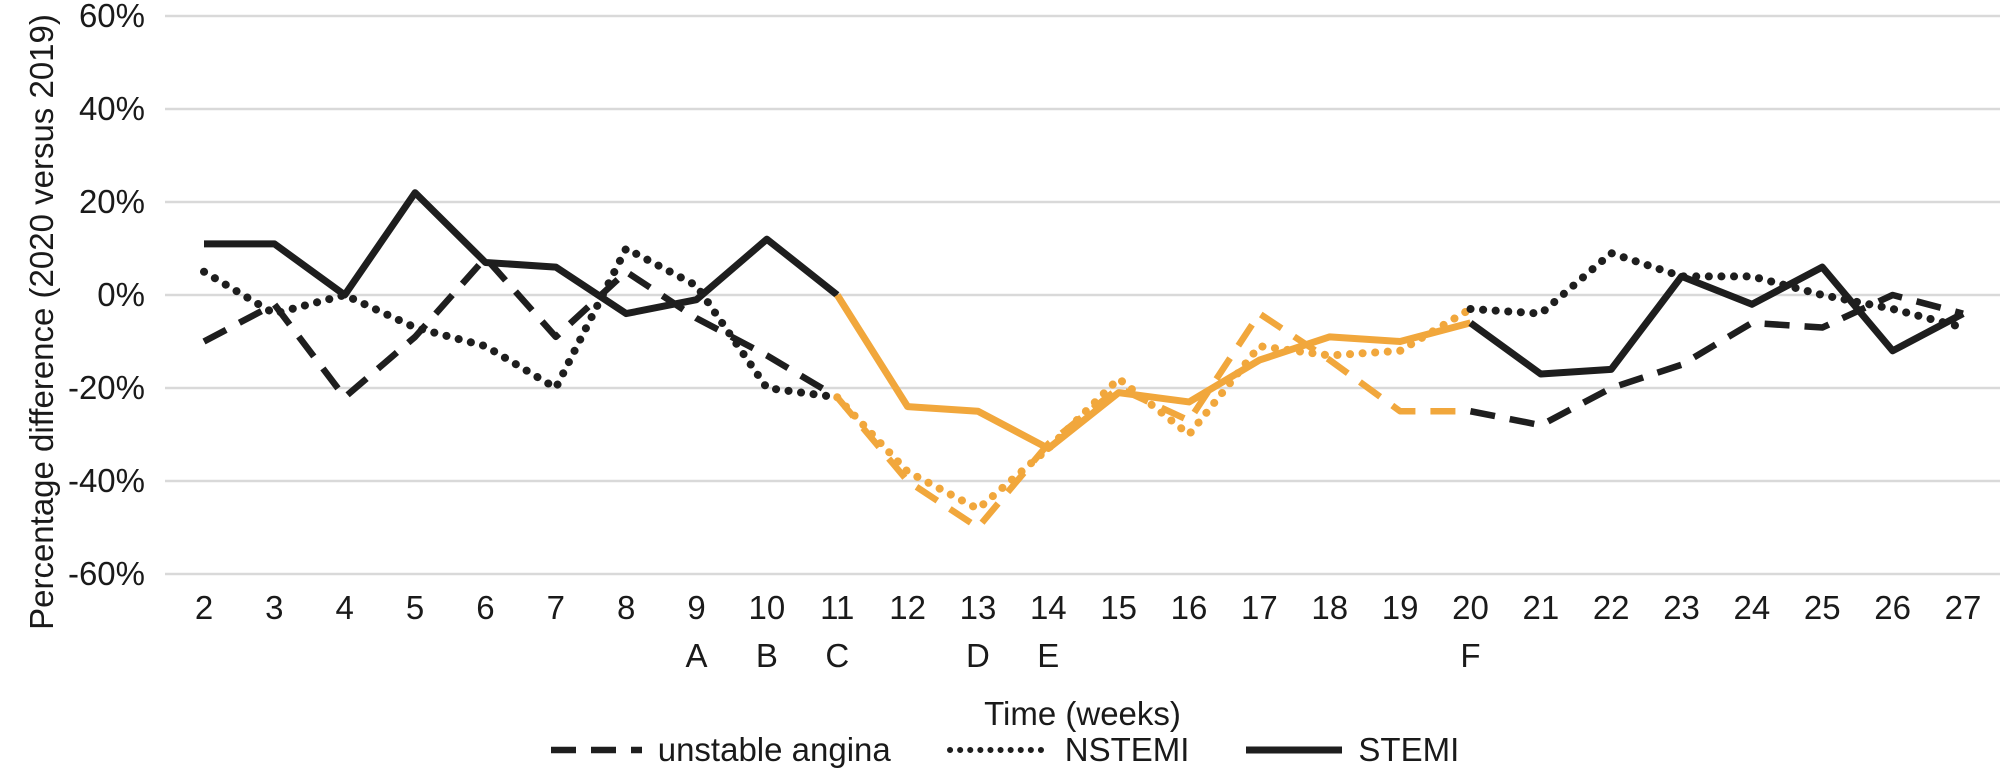  I want to click on event-marker-label: A, so click(696, 655).